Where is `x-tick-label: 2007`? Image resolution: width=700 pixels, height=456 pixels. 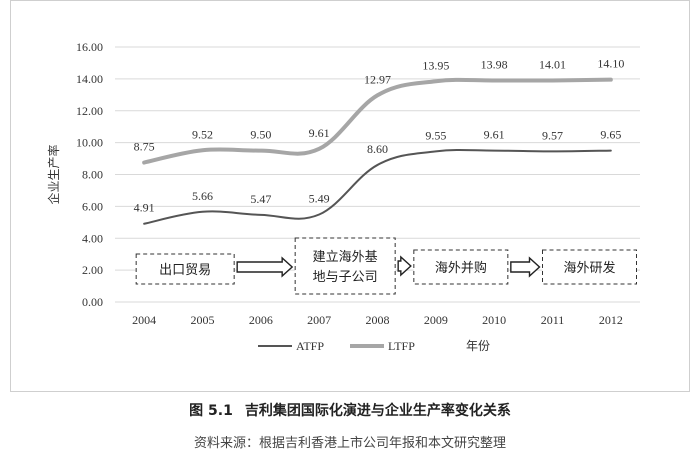 x-tick-label: 2007 is located at coordinates (319, 320).